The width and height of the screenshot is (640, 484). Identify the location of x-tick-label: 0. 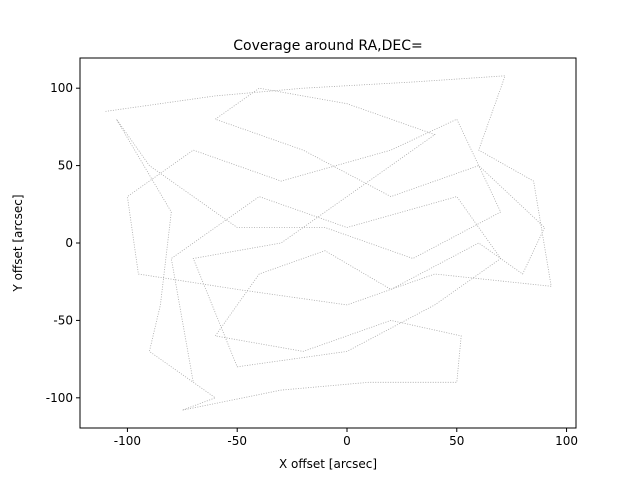
(347, 441).